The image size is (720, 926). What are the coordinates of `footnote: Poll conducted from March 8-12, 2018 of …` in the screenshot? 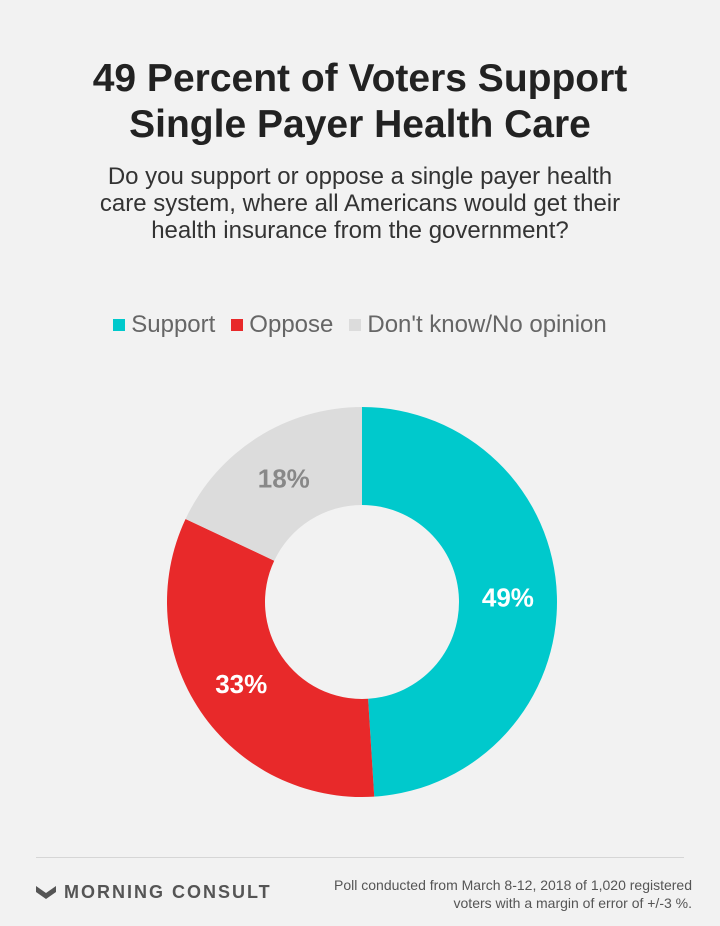 It's located at (492, 894).